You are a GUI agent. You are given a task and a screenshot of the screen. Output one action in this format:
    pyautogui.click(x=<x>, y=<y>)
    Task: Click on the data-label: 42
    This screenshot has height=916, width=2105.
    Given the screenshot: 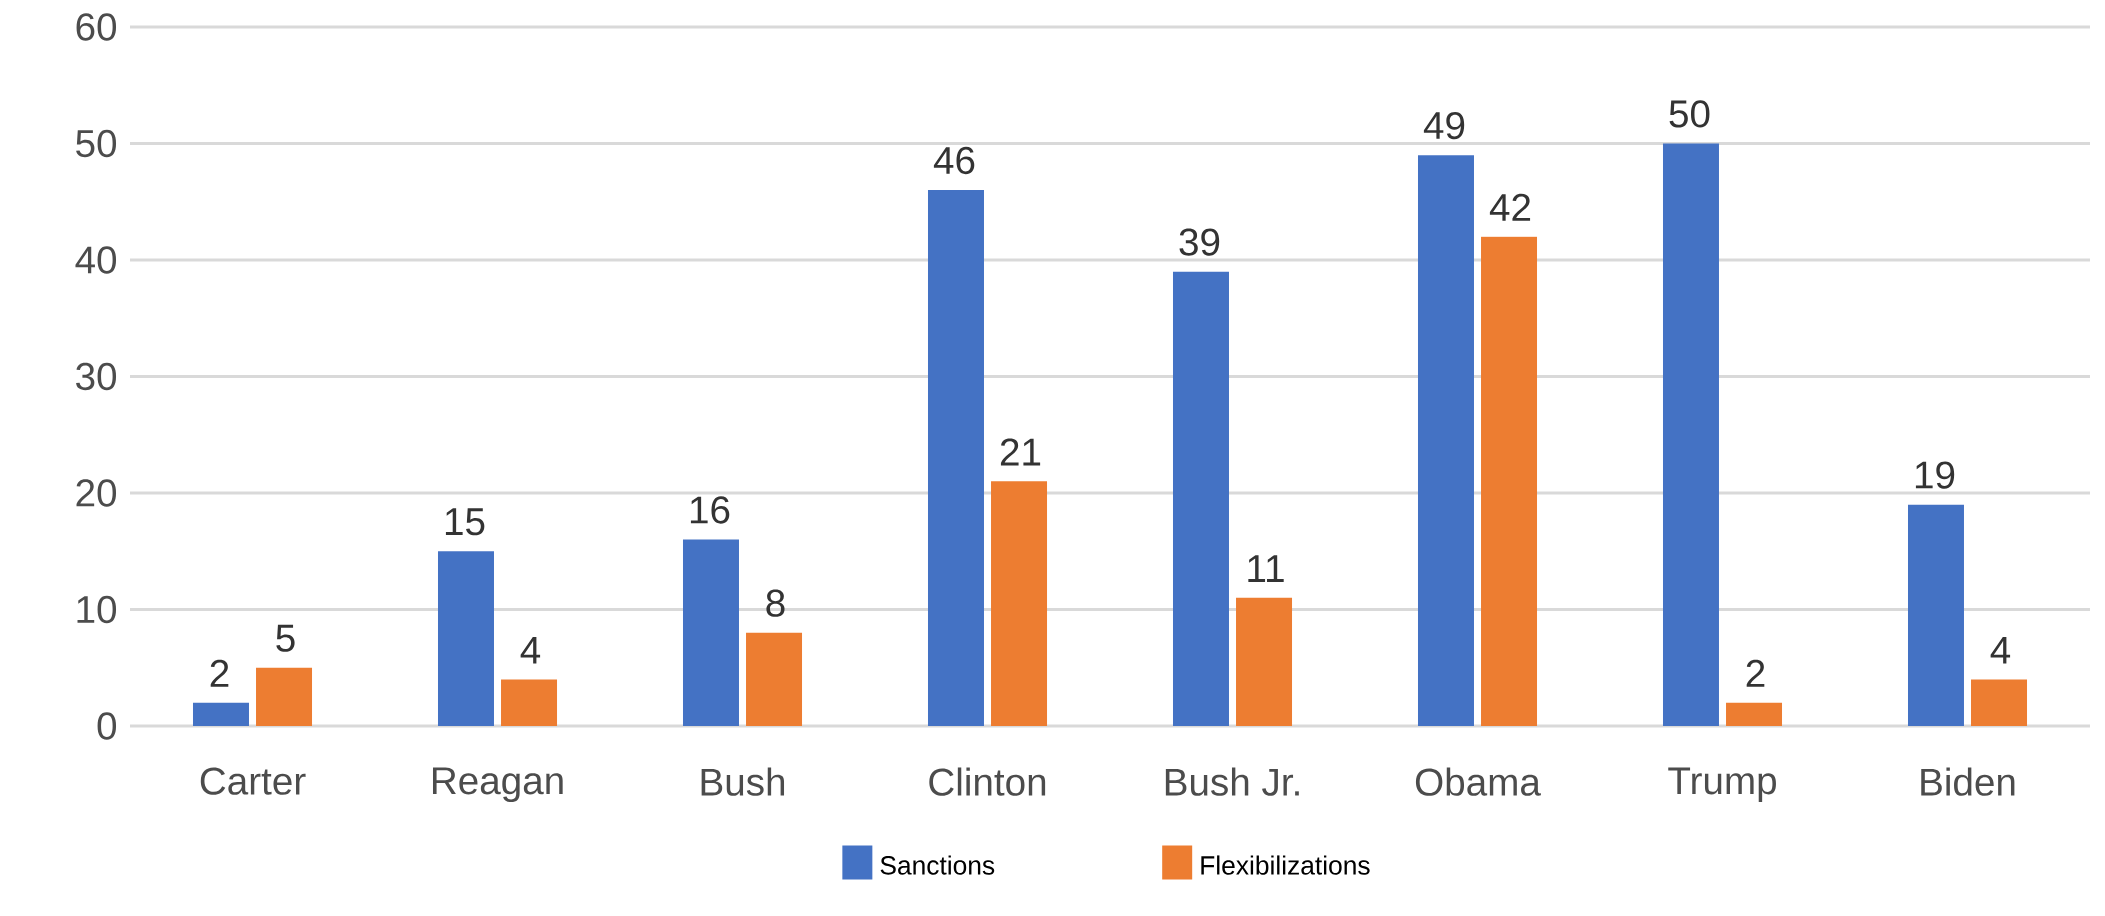 What is the action you would take?
    pyautogui.click(x=1510, y=207)
    